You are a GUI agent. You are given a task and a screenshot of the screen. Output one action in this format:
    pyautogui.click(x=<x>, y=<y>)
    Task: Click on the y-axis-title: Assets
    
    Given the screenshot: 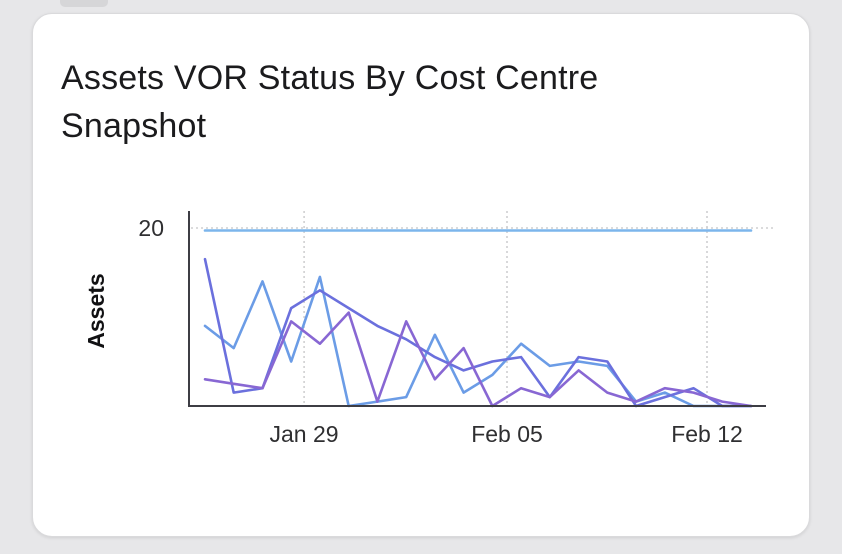 What is the action you would take?
    pyautogui.click(x=96, y=311)
    